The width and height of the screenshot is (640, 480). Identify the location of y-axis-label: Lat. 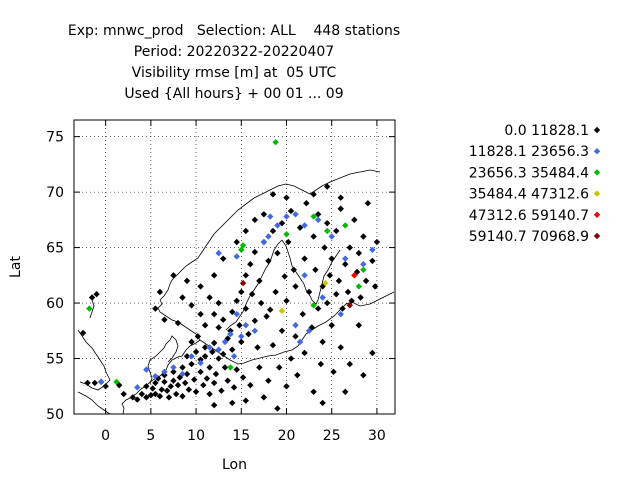
(16, 267).